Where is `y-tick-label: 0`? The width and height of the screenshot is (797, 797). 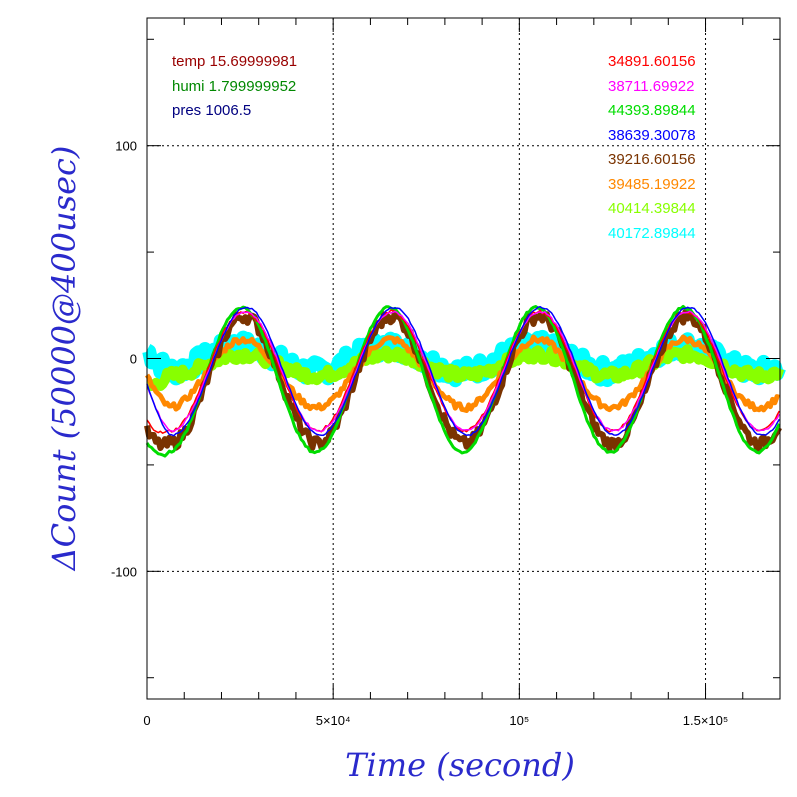
y-tick-label: 0 is located at coordinates (133, 359).